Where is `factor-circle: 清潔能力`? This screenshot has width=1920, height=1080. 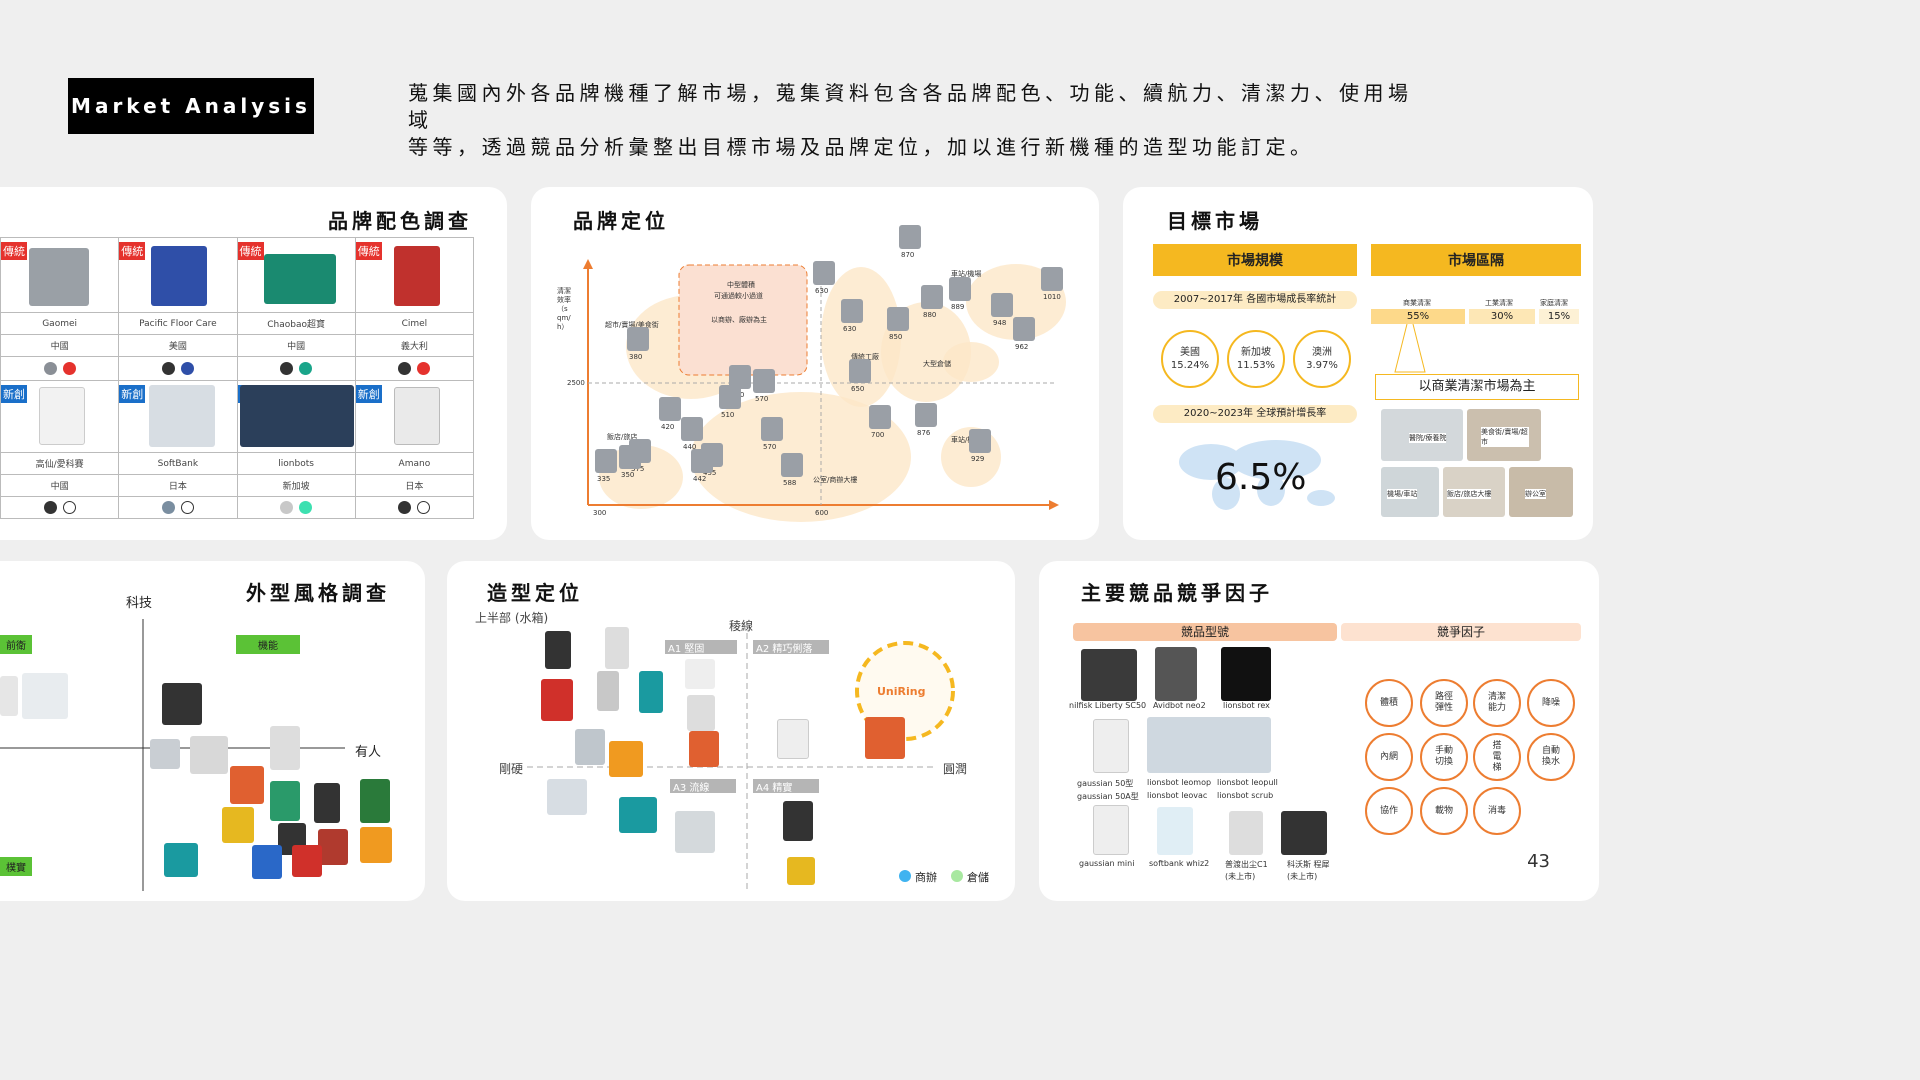 factor-circle: 清潔能力 is located at coordinates (1497, 703).